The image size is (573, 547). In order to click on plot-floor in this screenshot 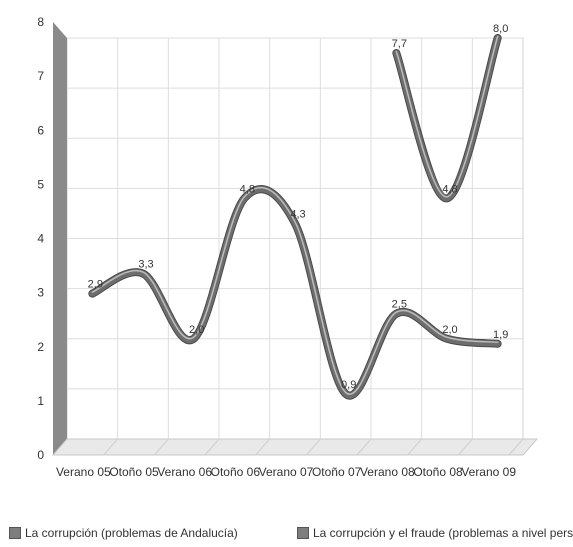, I will do `click(295, 447)`.